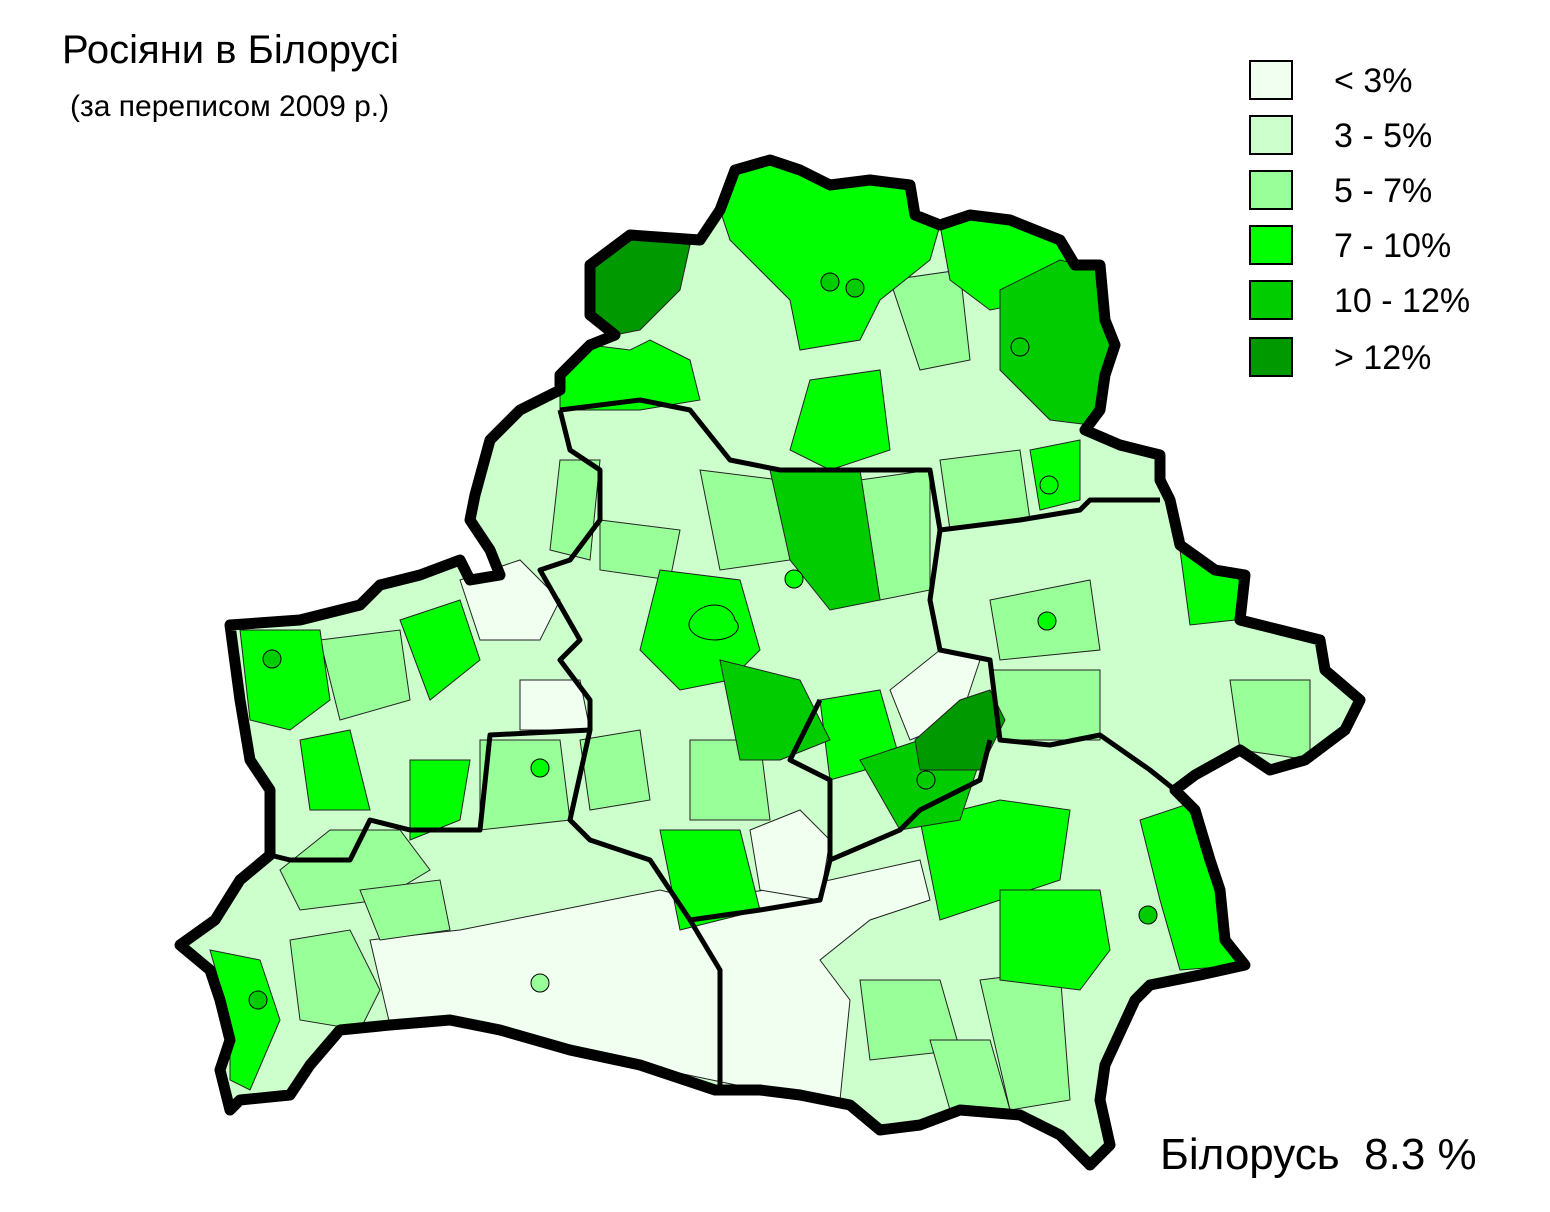 The image size is (1550, 1212). What do you see at coordinates (1383, 136) in the screenshot?
I see `legend-label: 3 - 5%` at bounding box center [1383, 136].